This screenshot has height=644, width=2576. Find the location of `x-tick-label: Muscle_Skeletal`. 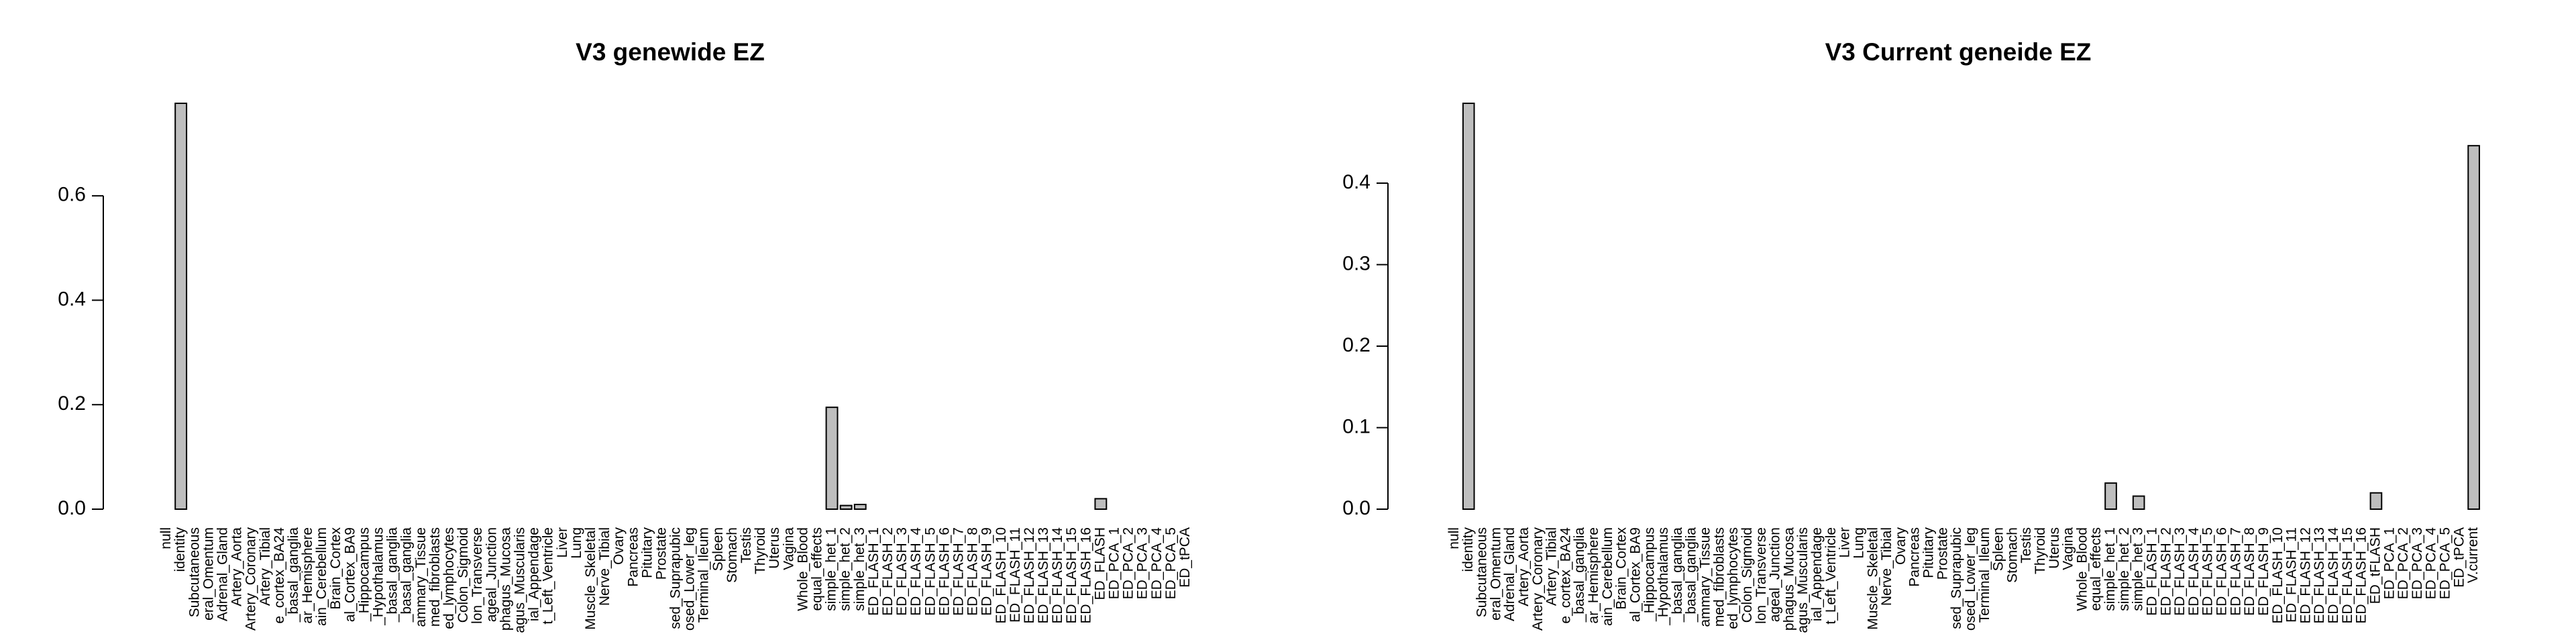

x-tick-label: Muscle_Skeletal is located at coordinates (1872, 578).